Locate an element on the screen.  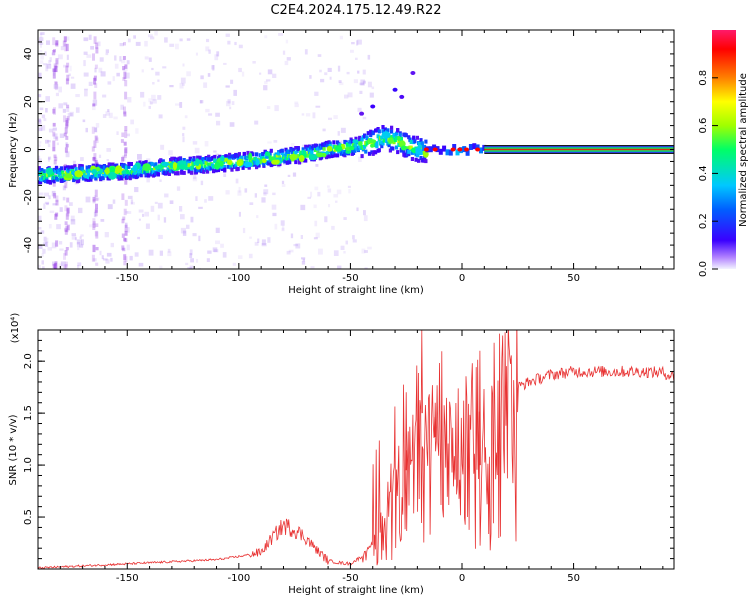
colorbar-tick-label: 0.8 is located at coordinates (703, 78).